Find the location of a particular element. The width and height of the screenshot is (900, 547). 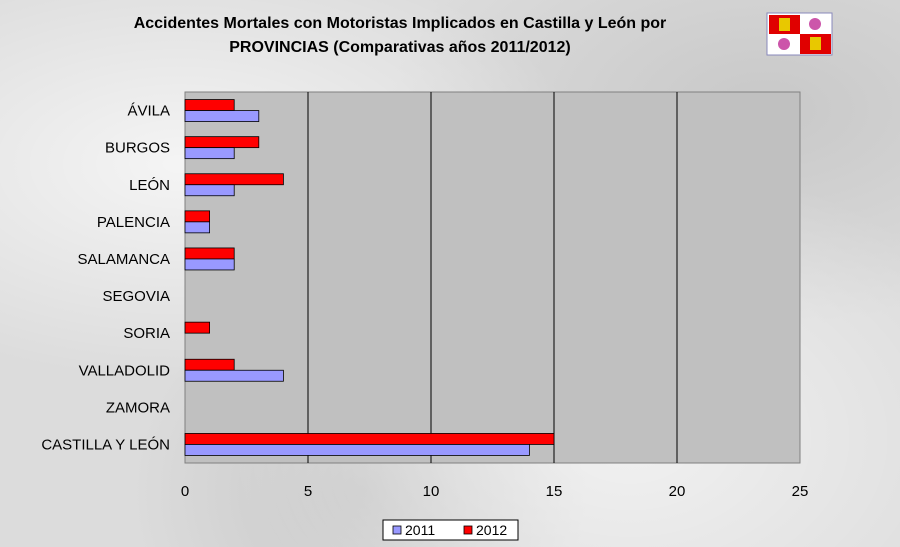

x-tick-label: 20 is located at coordinates (677, 491).